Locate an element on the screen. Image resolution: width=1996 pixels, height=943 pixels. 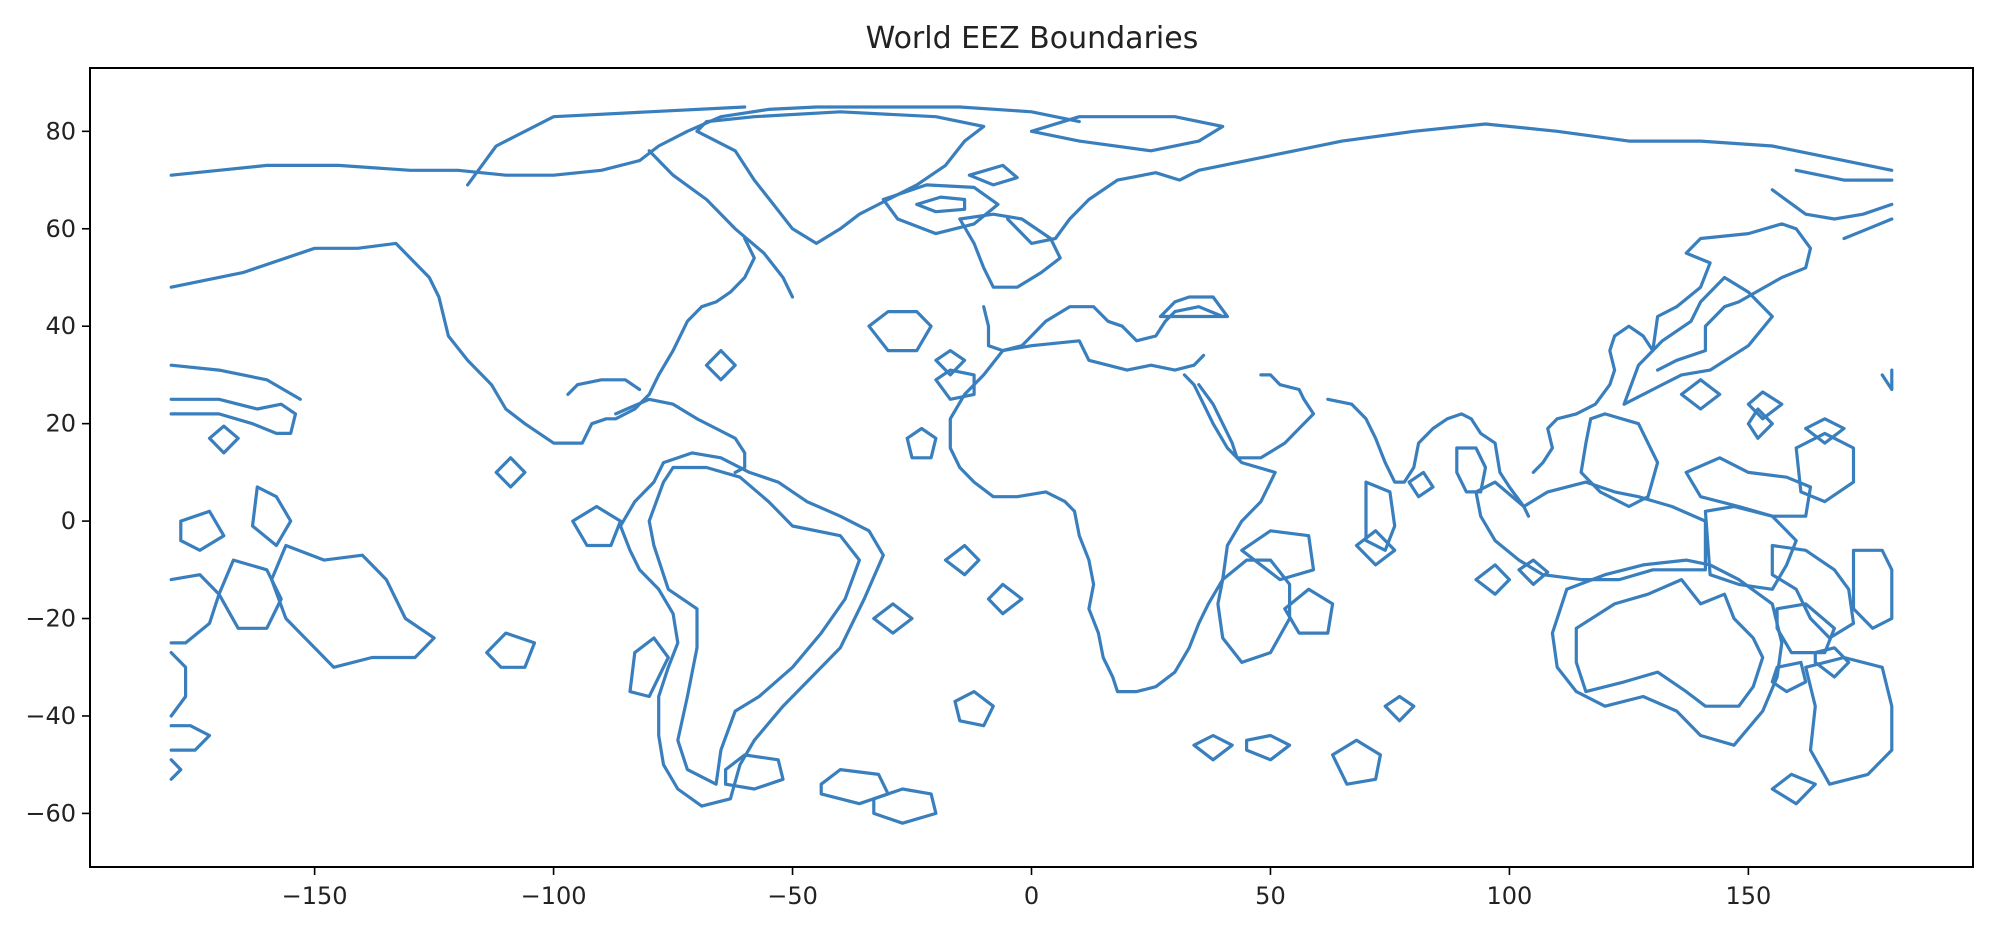
eez-outline-macquarie is located at coordinates (1793, 789).